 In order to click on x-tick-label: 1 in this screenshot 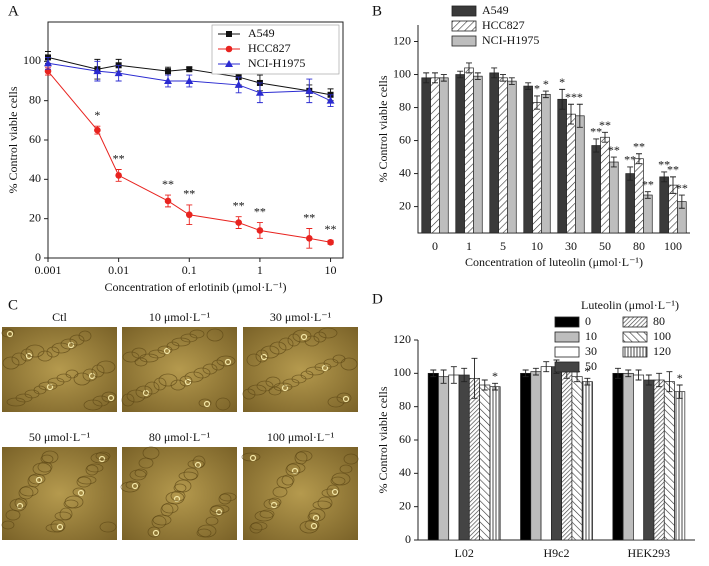, I will do `click(260, 270)`.